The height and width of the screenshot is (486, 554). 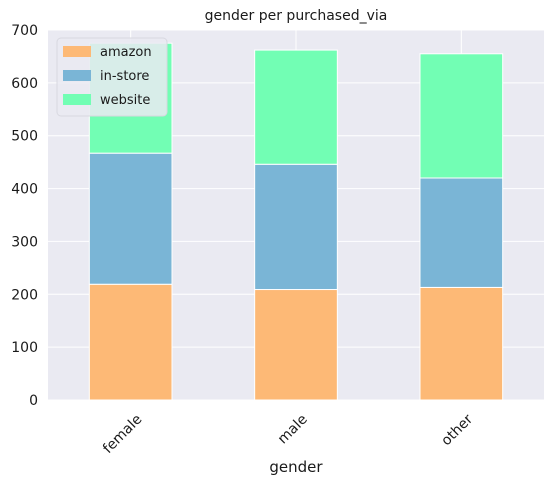 I want to click on bar-amazon-male, so click(x=296, y=345).